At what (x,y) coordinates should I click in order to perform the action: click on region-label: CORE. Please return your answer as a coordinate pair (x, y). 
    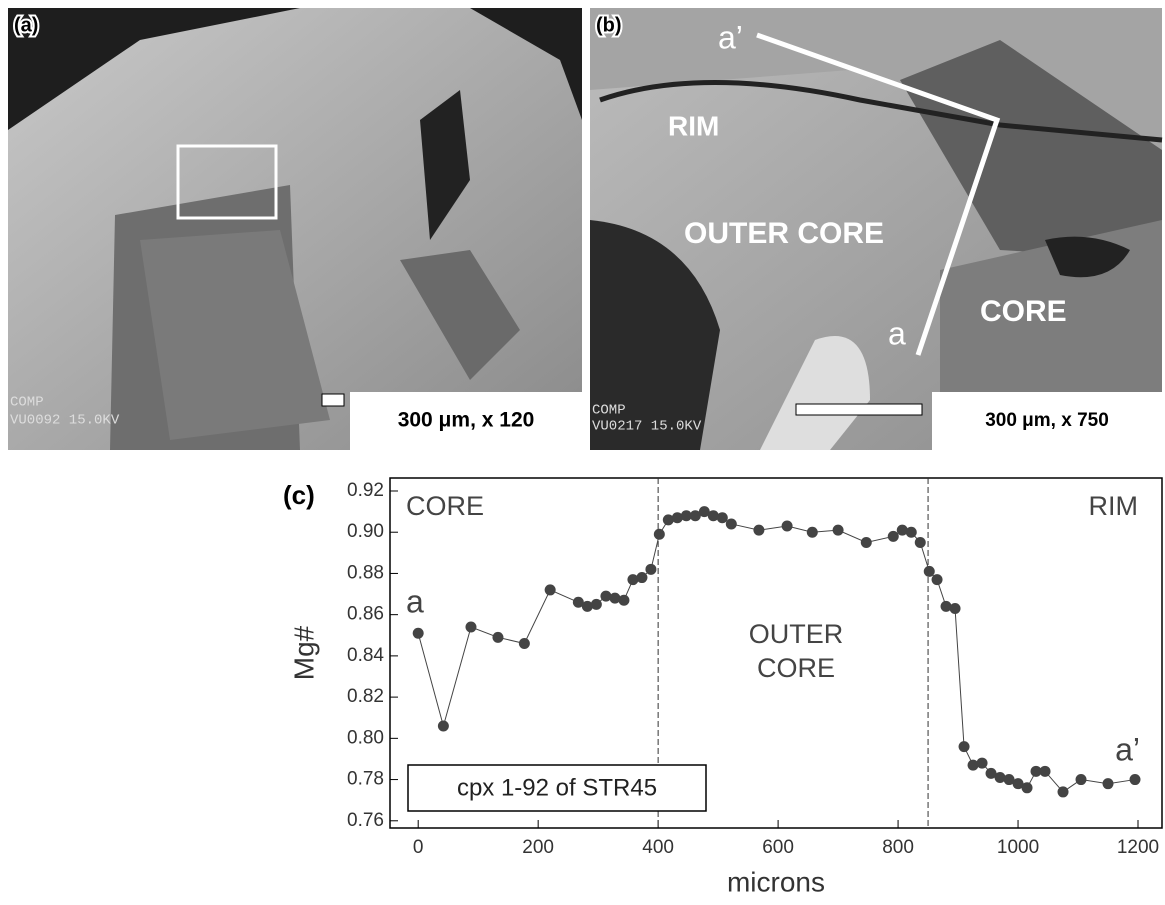
    Looking at the image, I should click on (1023, 311).